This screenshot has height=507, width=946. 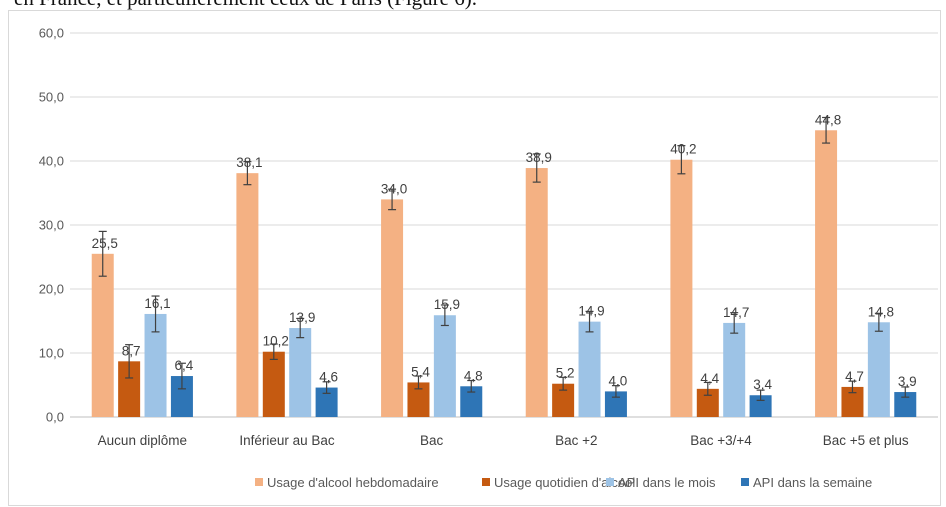 I want to click on legend-label: Usage d'alcool hebdomadaire, so click(x=353, y=482).